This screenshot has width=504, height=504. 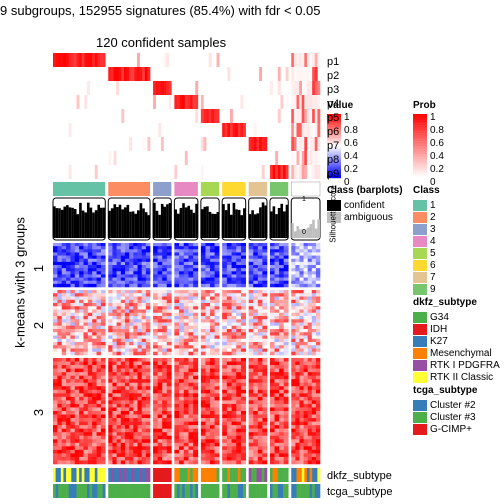 What do you see at coordinates (437, 169) in the screenshot?
I see `legend-prob-tick-02: 0.2` at bounding box center [437, 169].